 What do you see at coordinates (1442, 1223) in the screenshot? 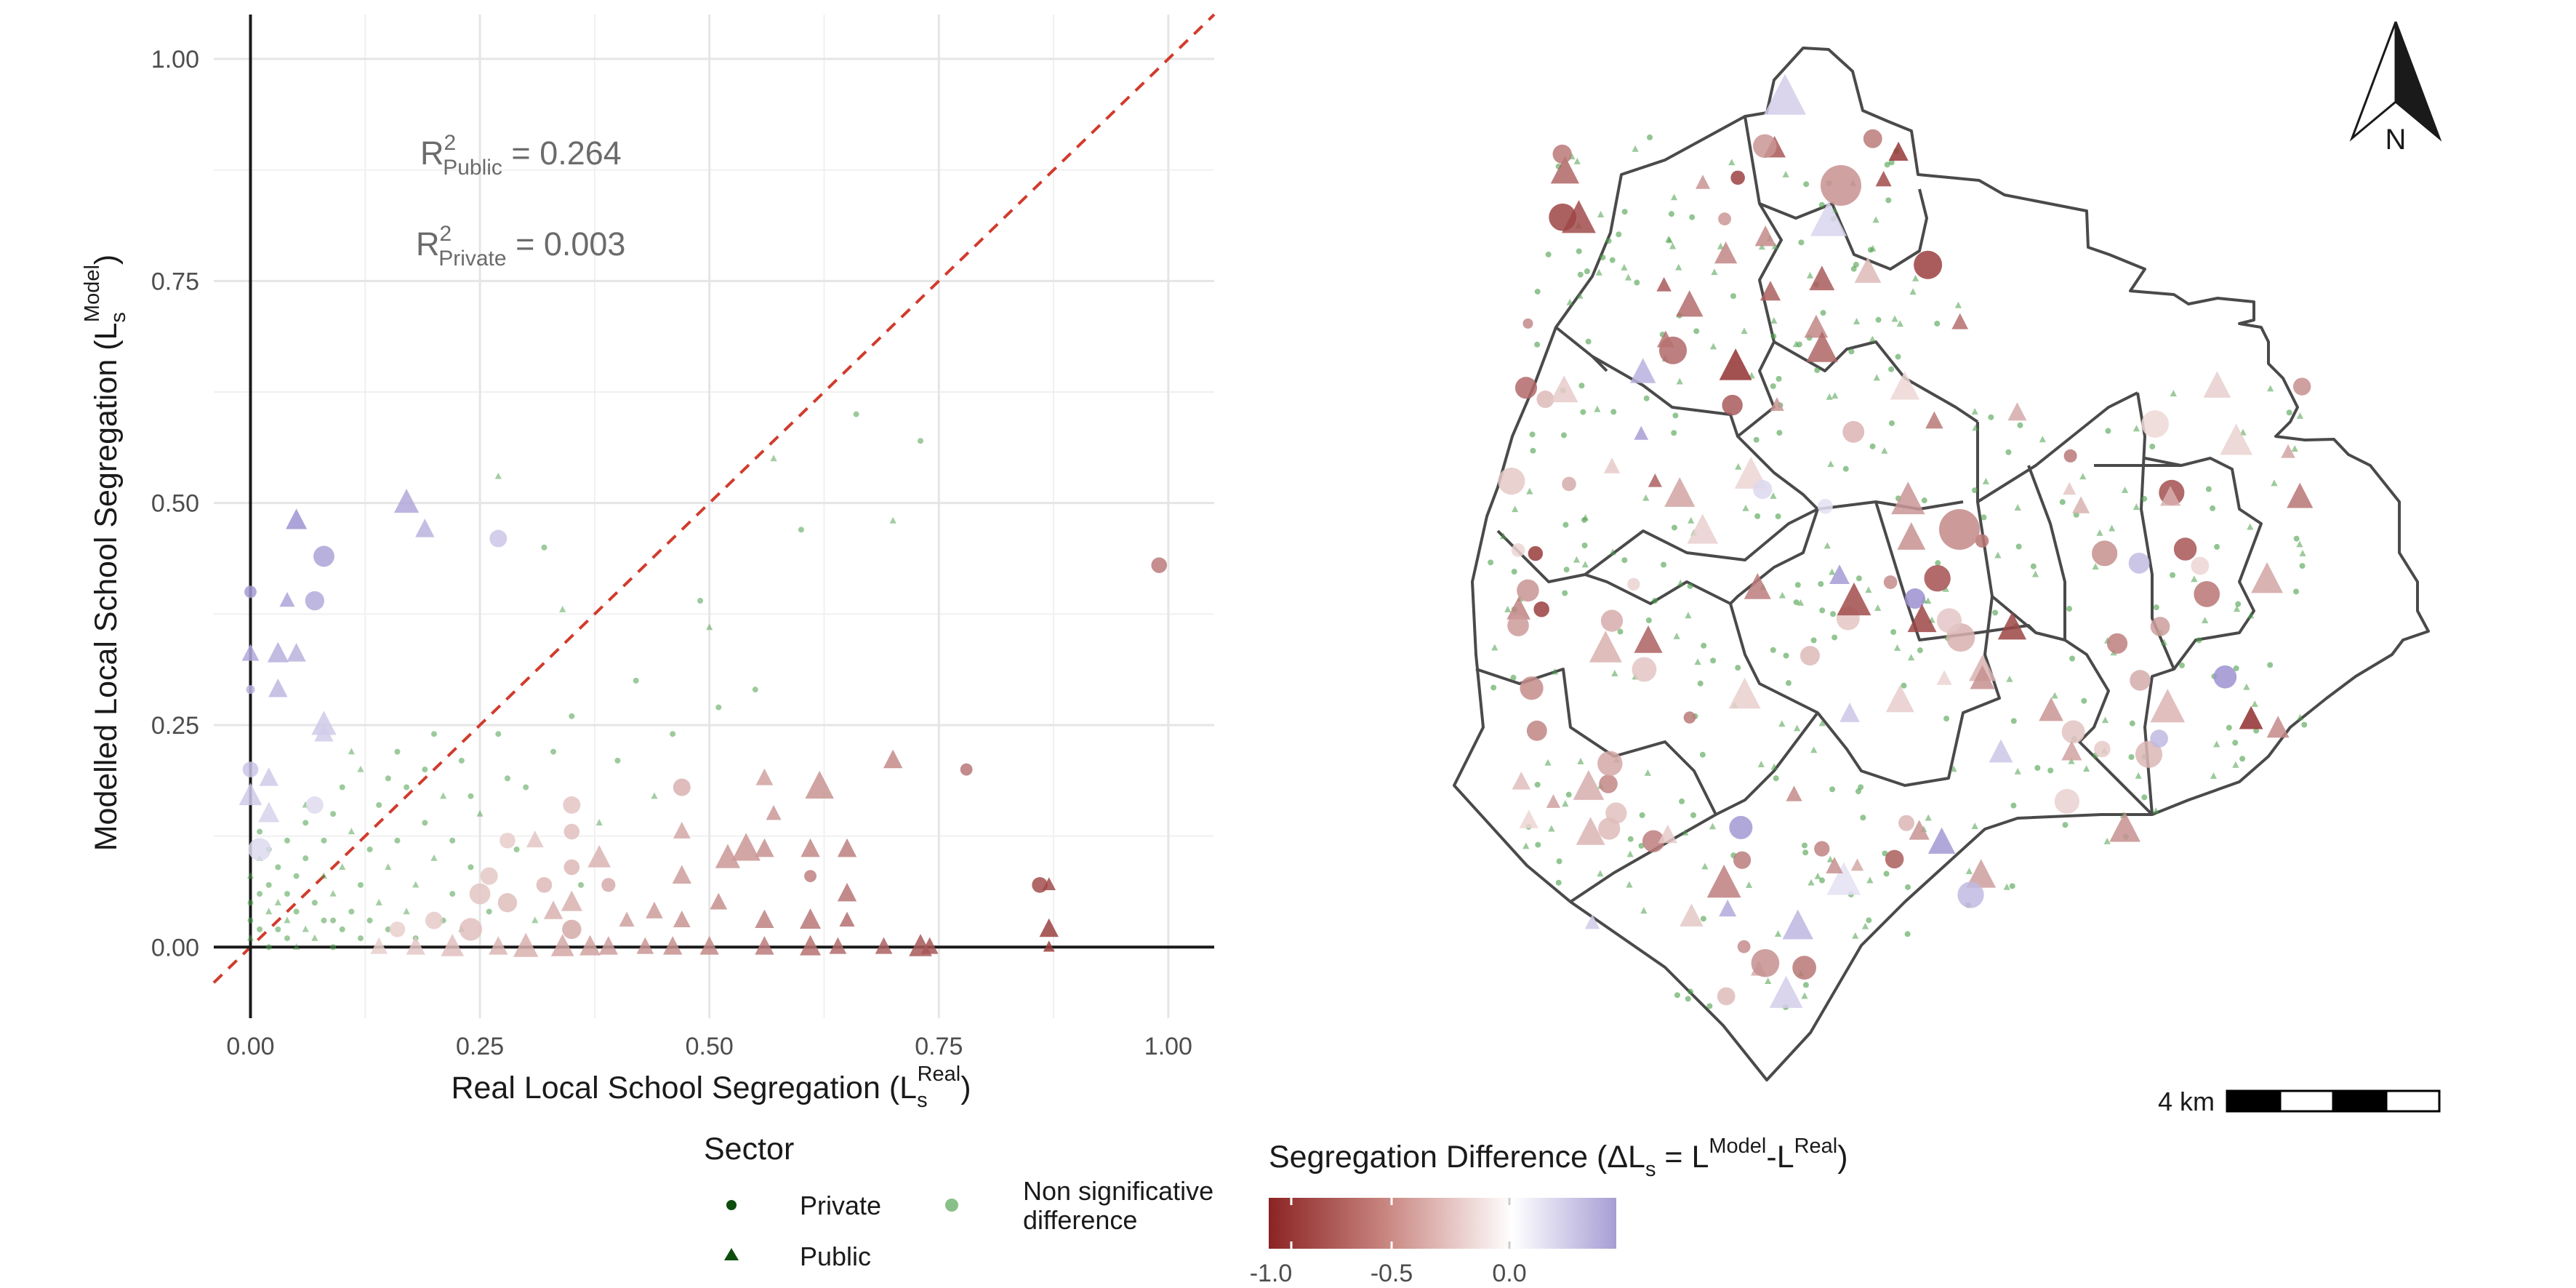
I see `difference-colorbar` at bounding box center [1442, 1223].